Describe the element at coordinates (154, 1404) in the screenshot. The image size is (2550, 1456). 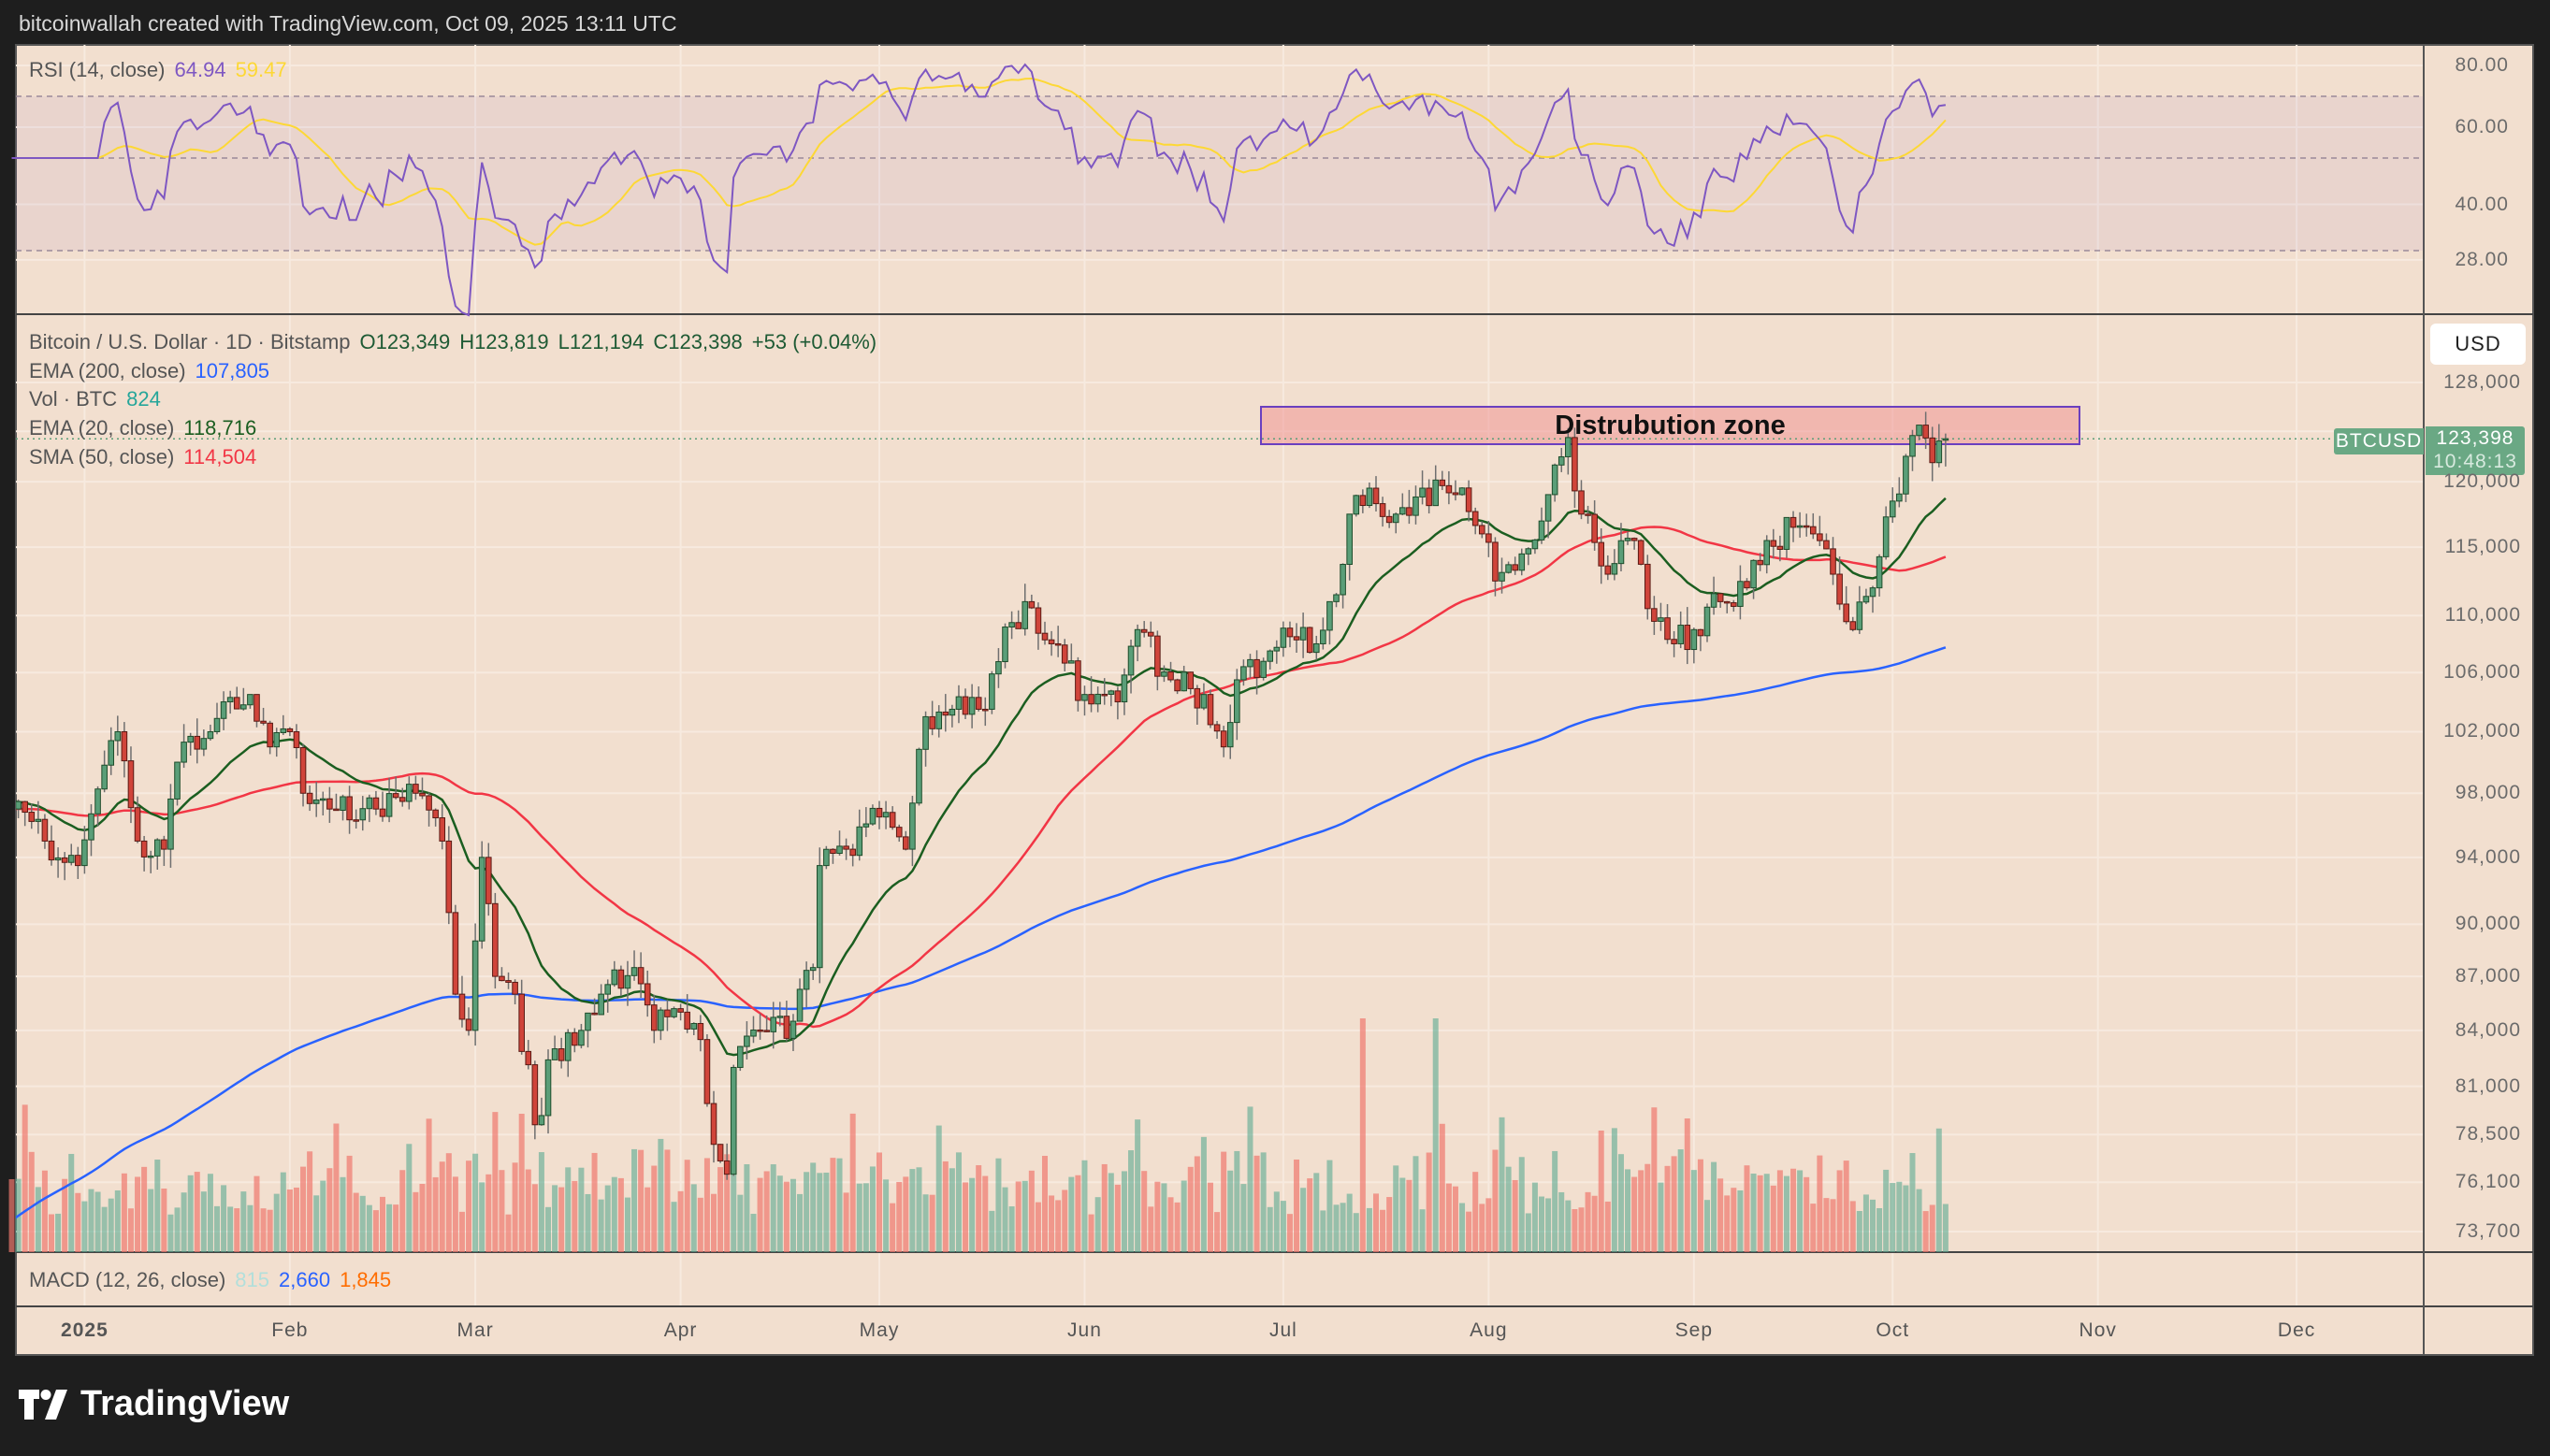
I see `tradingview-logo: TradingView` at that location.